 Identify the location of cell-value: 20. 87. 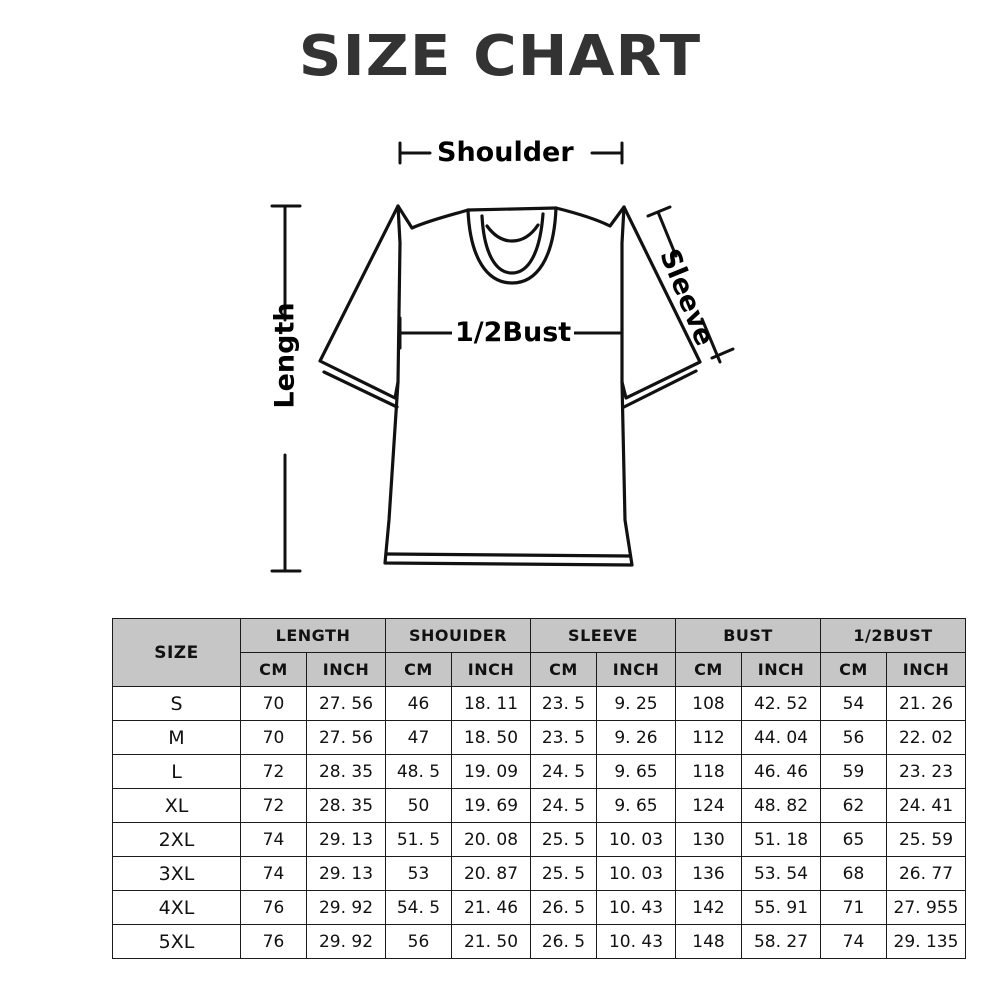
(491, 873).